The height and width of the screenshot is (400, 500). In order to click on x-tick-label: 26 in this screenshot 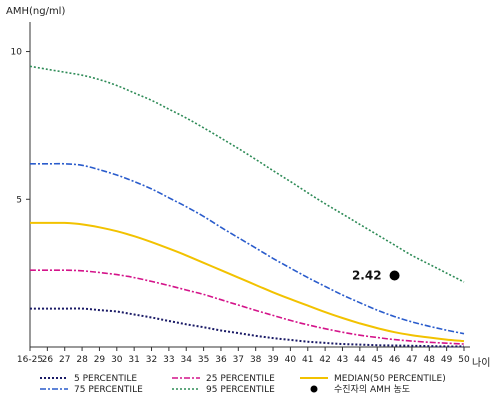, I will do `click(48, 360)`.